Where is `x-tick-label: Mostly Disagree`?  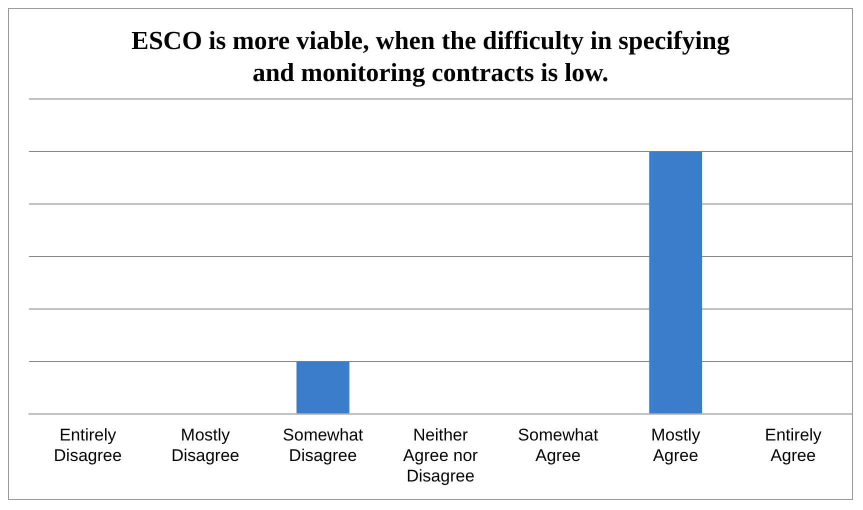 x-tick-label: Mostly Disagree is located at coordinates (205, 446).